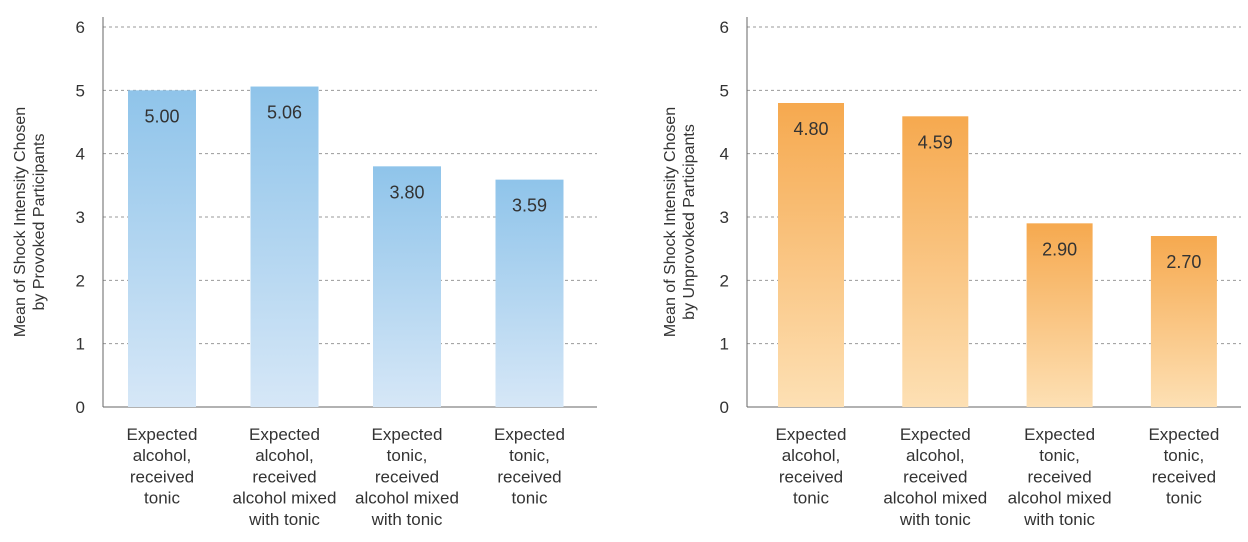 This screenshot has height=542, width=1248. I want to click on bar-value-label: 5.06, so click(284, 113).